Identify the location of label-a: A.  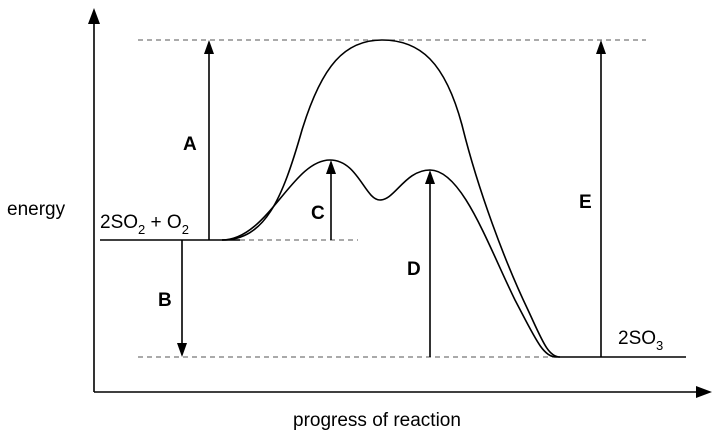
(190, 144).